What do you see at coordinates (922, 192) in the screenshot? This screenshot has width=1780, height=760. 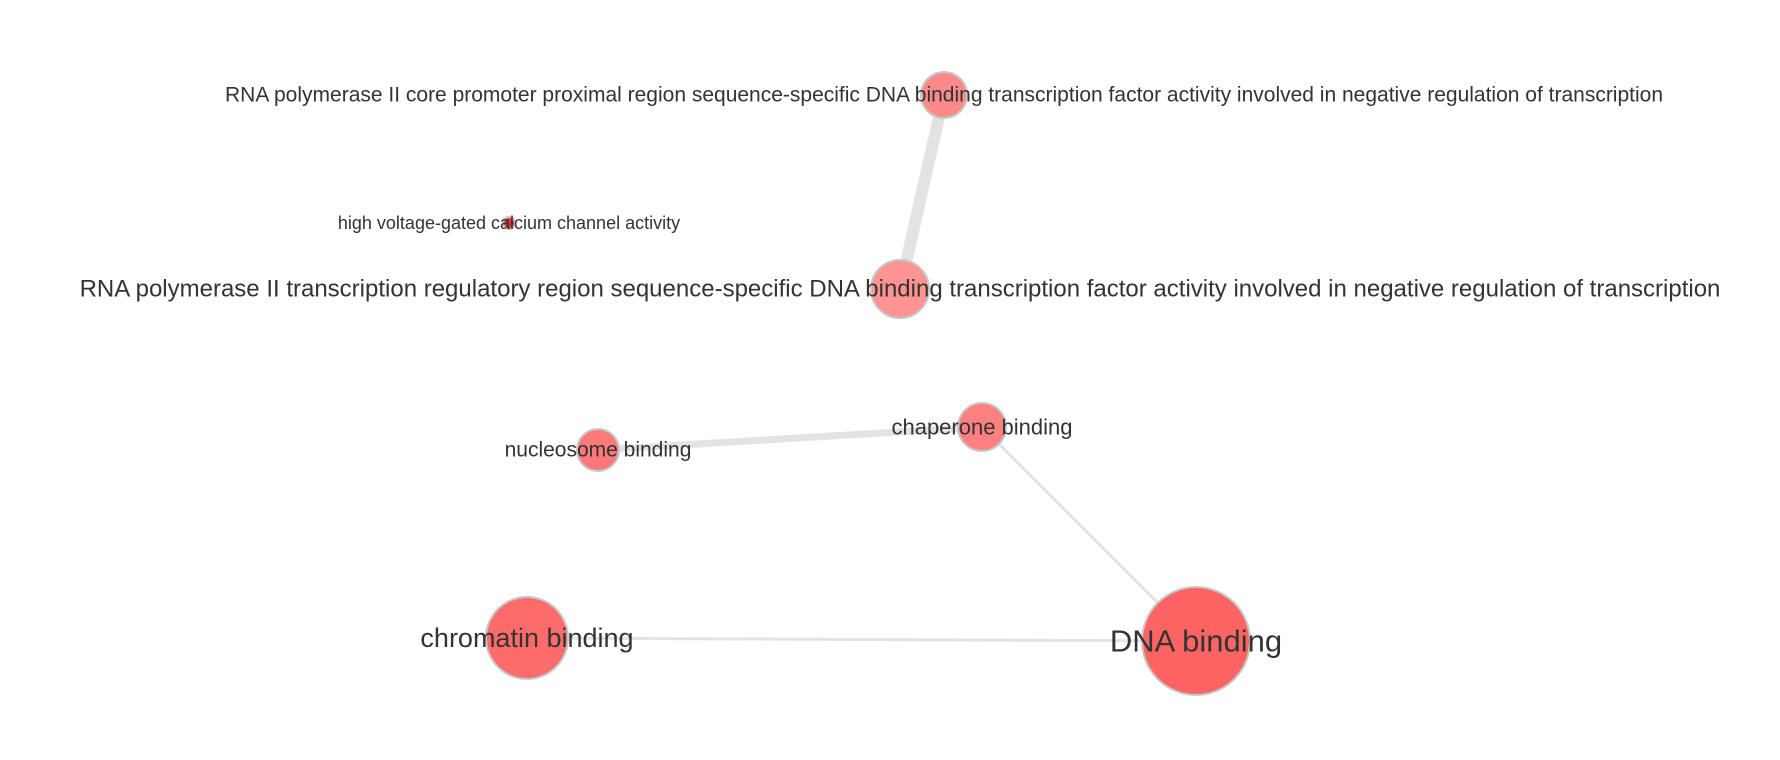 I see `edge-rnap2-core-promoter-to-rnap2-regulatory-region` at bounding box center [922, 192].